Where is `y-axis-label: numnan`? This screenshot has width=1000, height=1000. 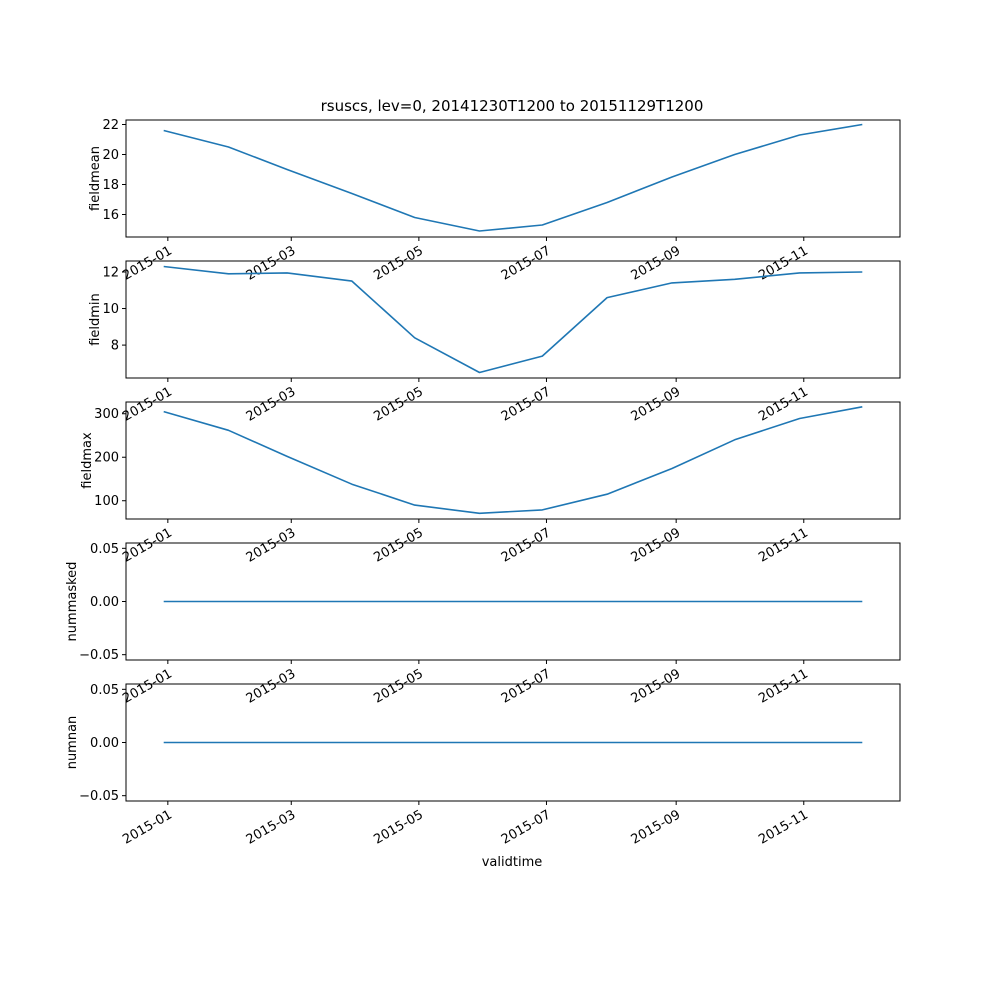 y-axis-label: numnan is located at coordinates (72, 743).